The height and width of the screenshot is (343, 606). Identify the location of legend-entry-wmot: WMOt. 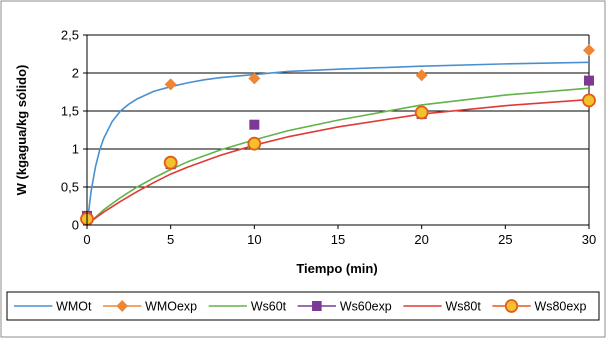
(53, 306).